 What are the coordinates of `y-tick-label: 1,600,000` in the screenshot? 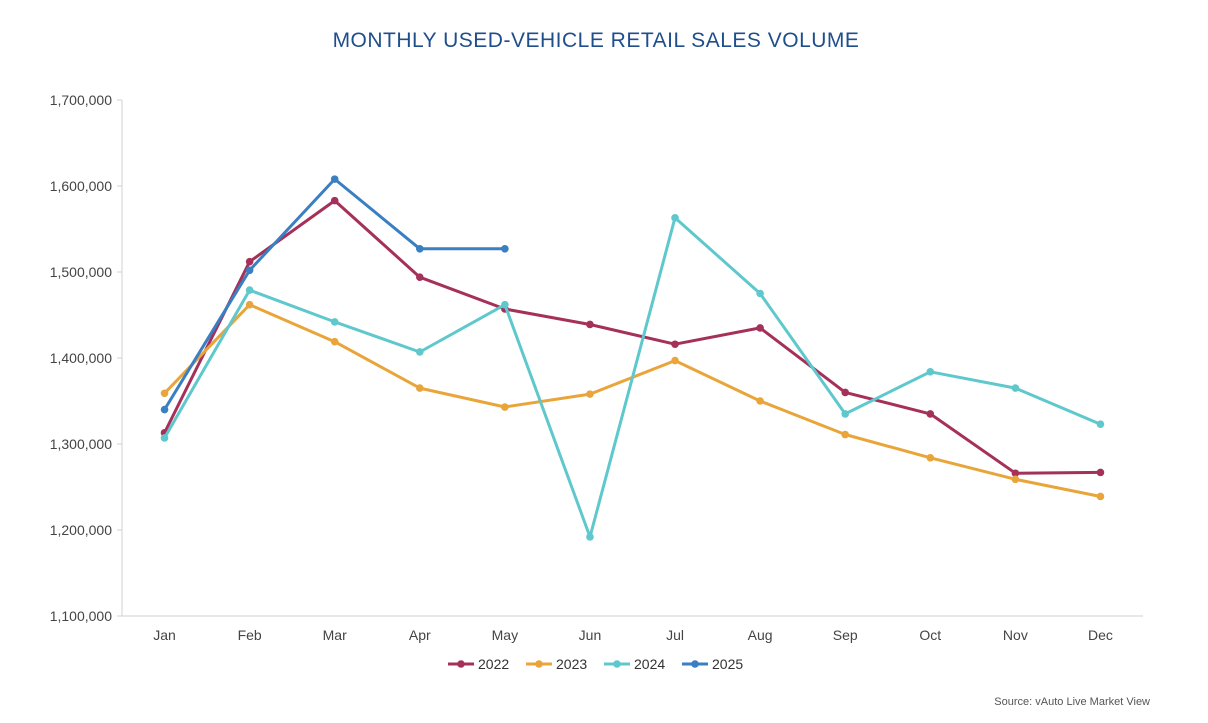 It's located at (81, 186).